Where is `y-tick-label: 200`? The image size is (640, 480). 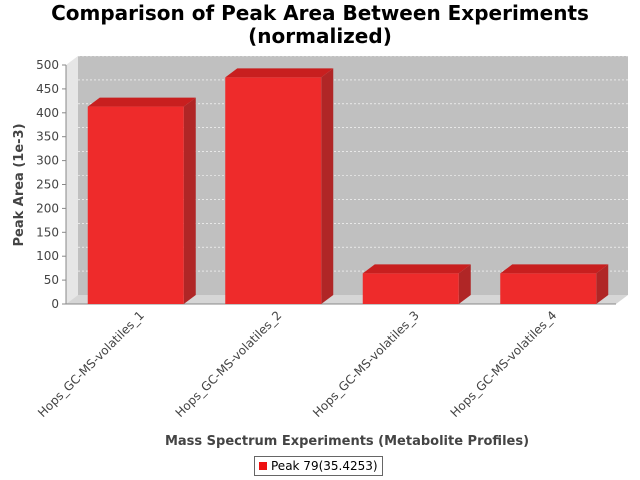 y-tick-label: 200 is located at coordinates (47, 208).